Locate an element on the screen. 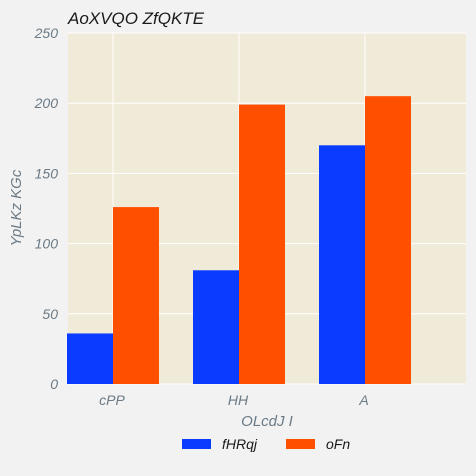 The image size is (476, 476). x-tick-label: cPP is located at coordinates (112, 400).